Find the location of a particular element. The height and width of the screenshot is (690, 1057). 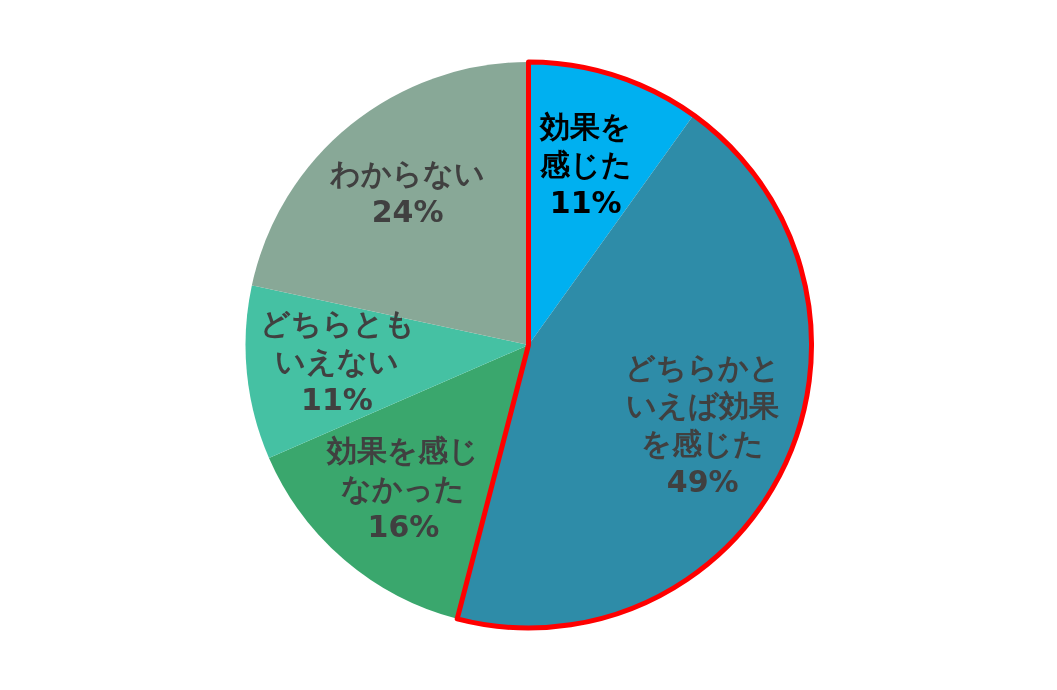

slice-label: どちらかといえば効果を感じた is located at coordinates (703, 405).